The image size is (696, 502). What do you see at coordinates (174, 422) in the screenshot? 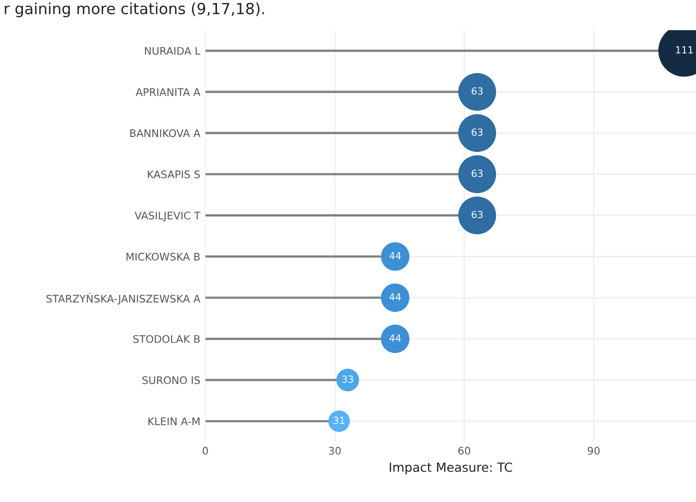
I see `y-tick-label: KLEIN A-M` at bounding box center [174, 422].